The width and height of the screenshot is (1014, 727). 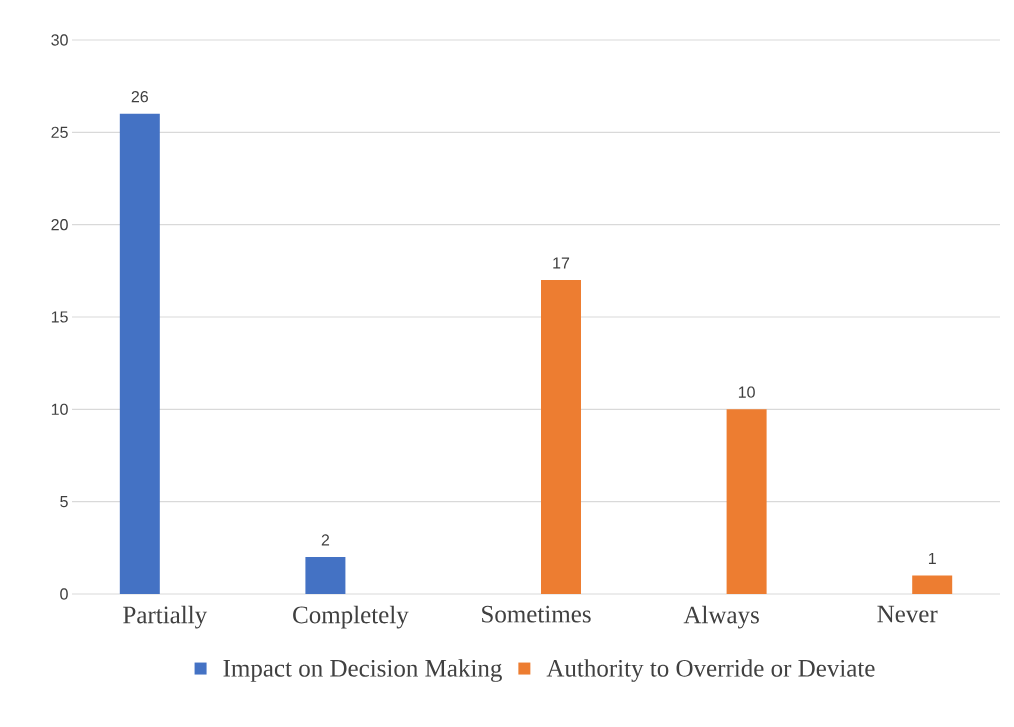 What do you see at coordinates (721, 617) in the screenshot?
I see `x-tick-label: Always` at bounding box center [721, 617].